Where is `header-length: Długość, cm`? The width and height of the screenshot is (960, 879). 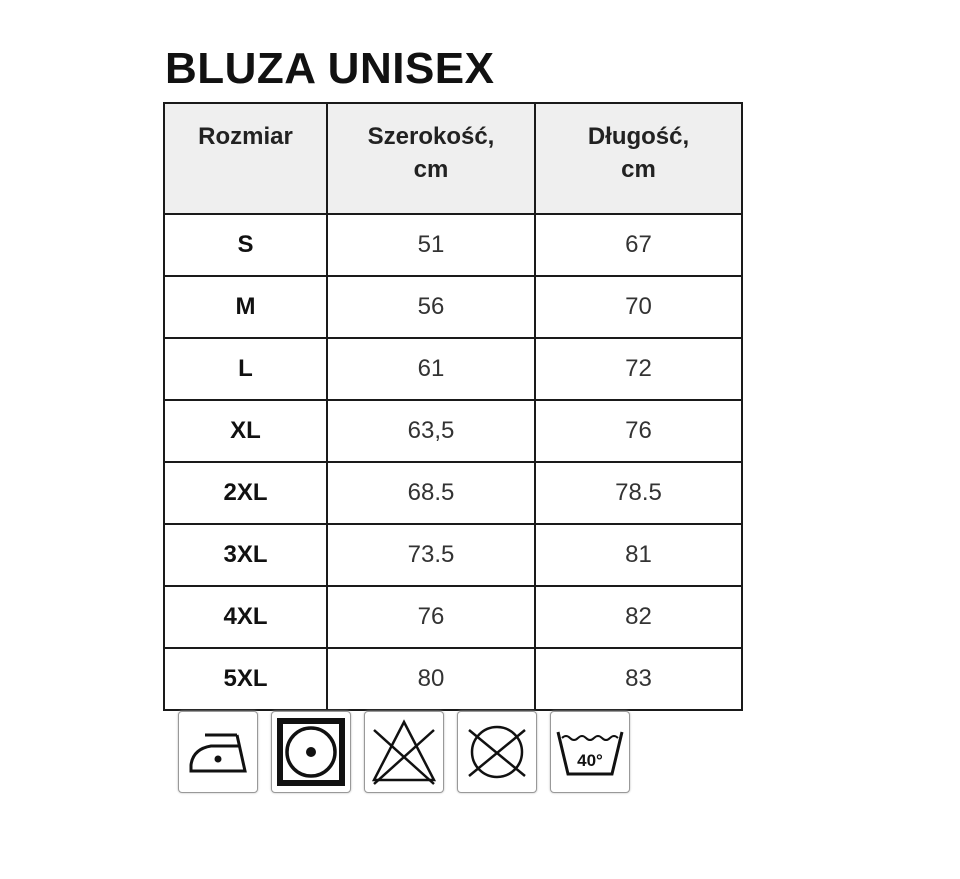 header-length: Długość, cm is located at coordinates (638, 158).